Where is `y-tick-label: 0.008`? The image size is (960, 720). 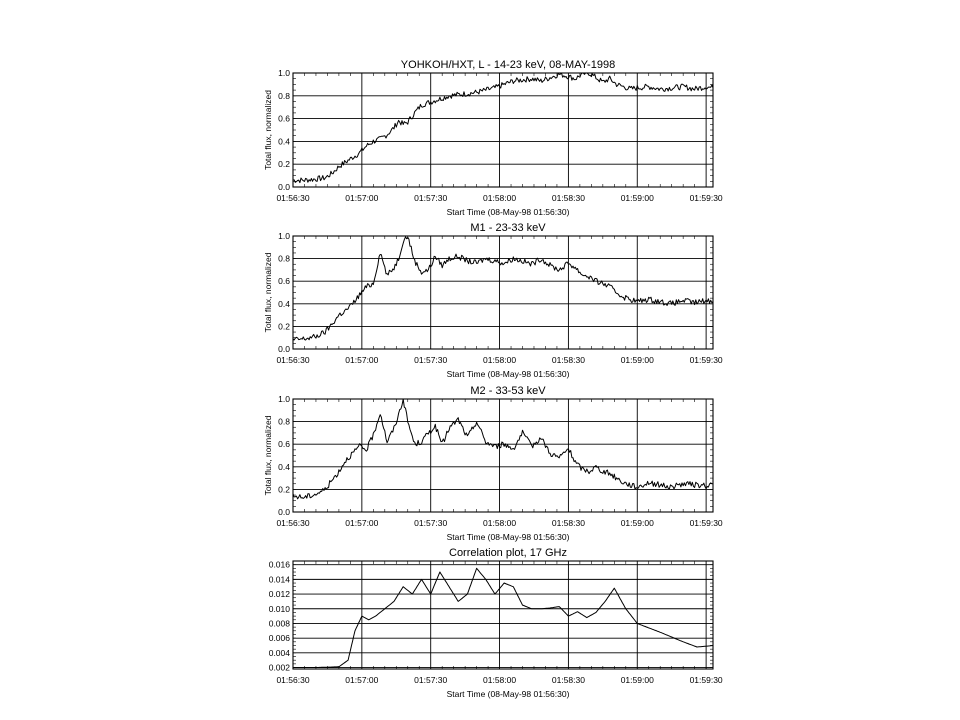
y-tick-label: 0.008 is located at coordinates (280, 623).